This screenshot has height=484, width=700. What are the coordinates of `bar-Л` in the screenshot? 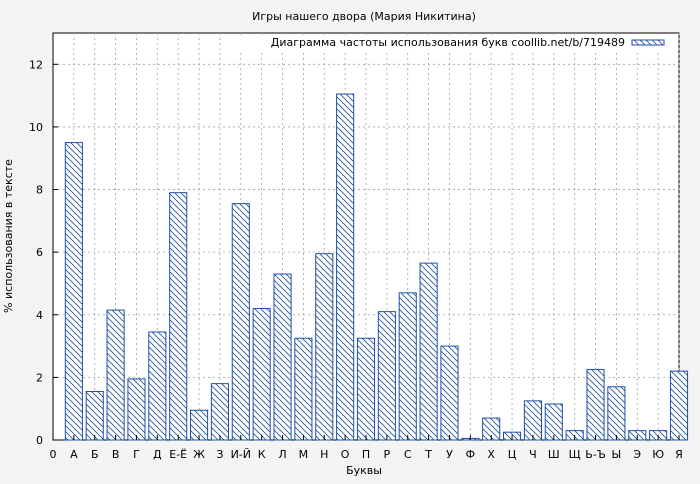 It's located at (282, 357).